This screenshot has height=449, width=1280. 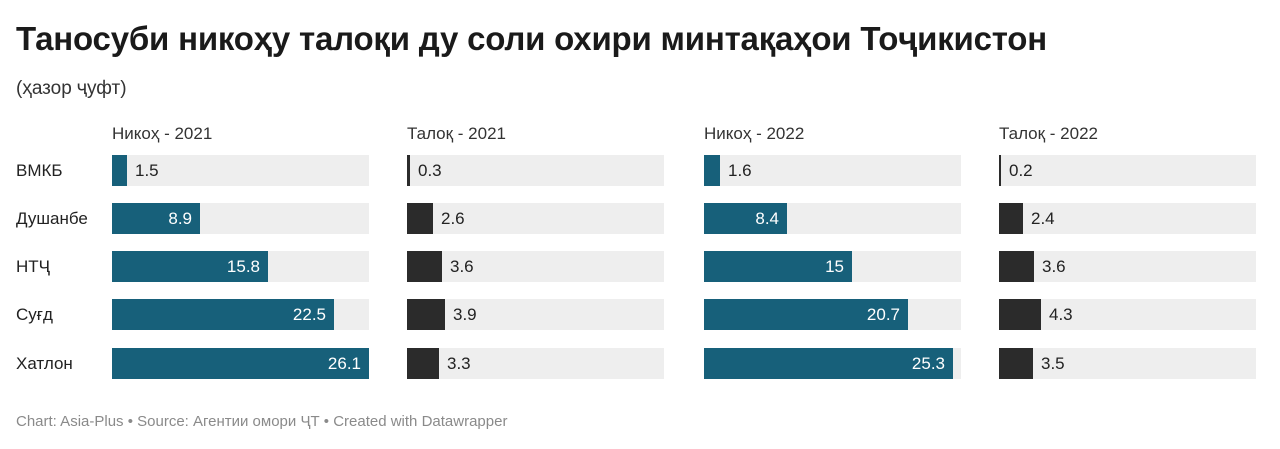 What do you see at coordinates (465, 314) in the screenshot?
I see `value-label: 3.9` at bounding box center [465, 314].